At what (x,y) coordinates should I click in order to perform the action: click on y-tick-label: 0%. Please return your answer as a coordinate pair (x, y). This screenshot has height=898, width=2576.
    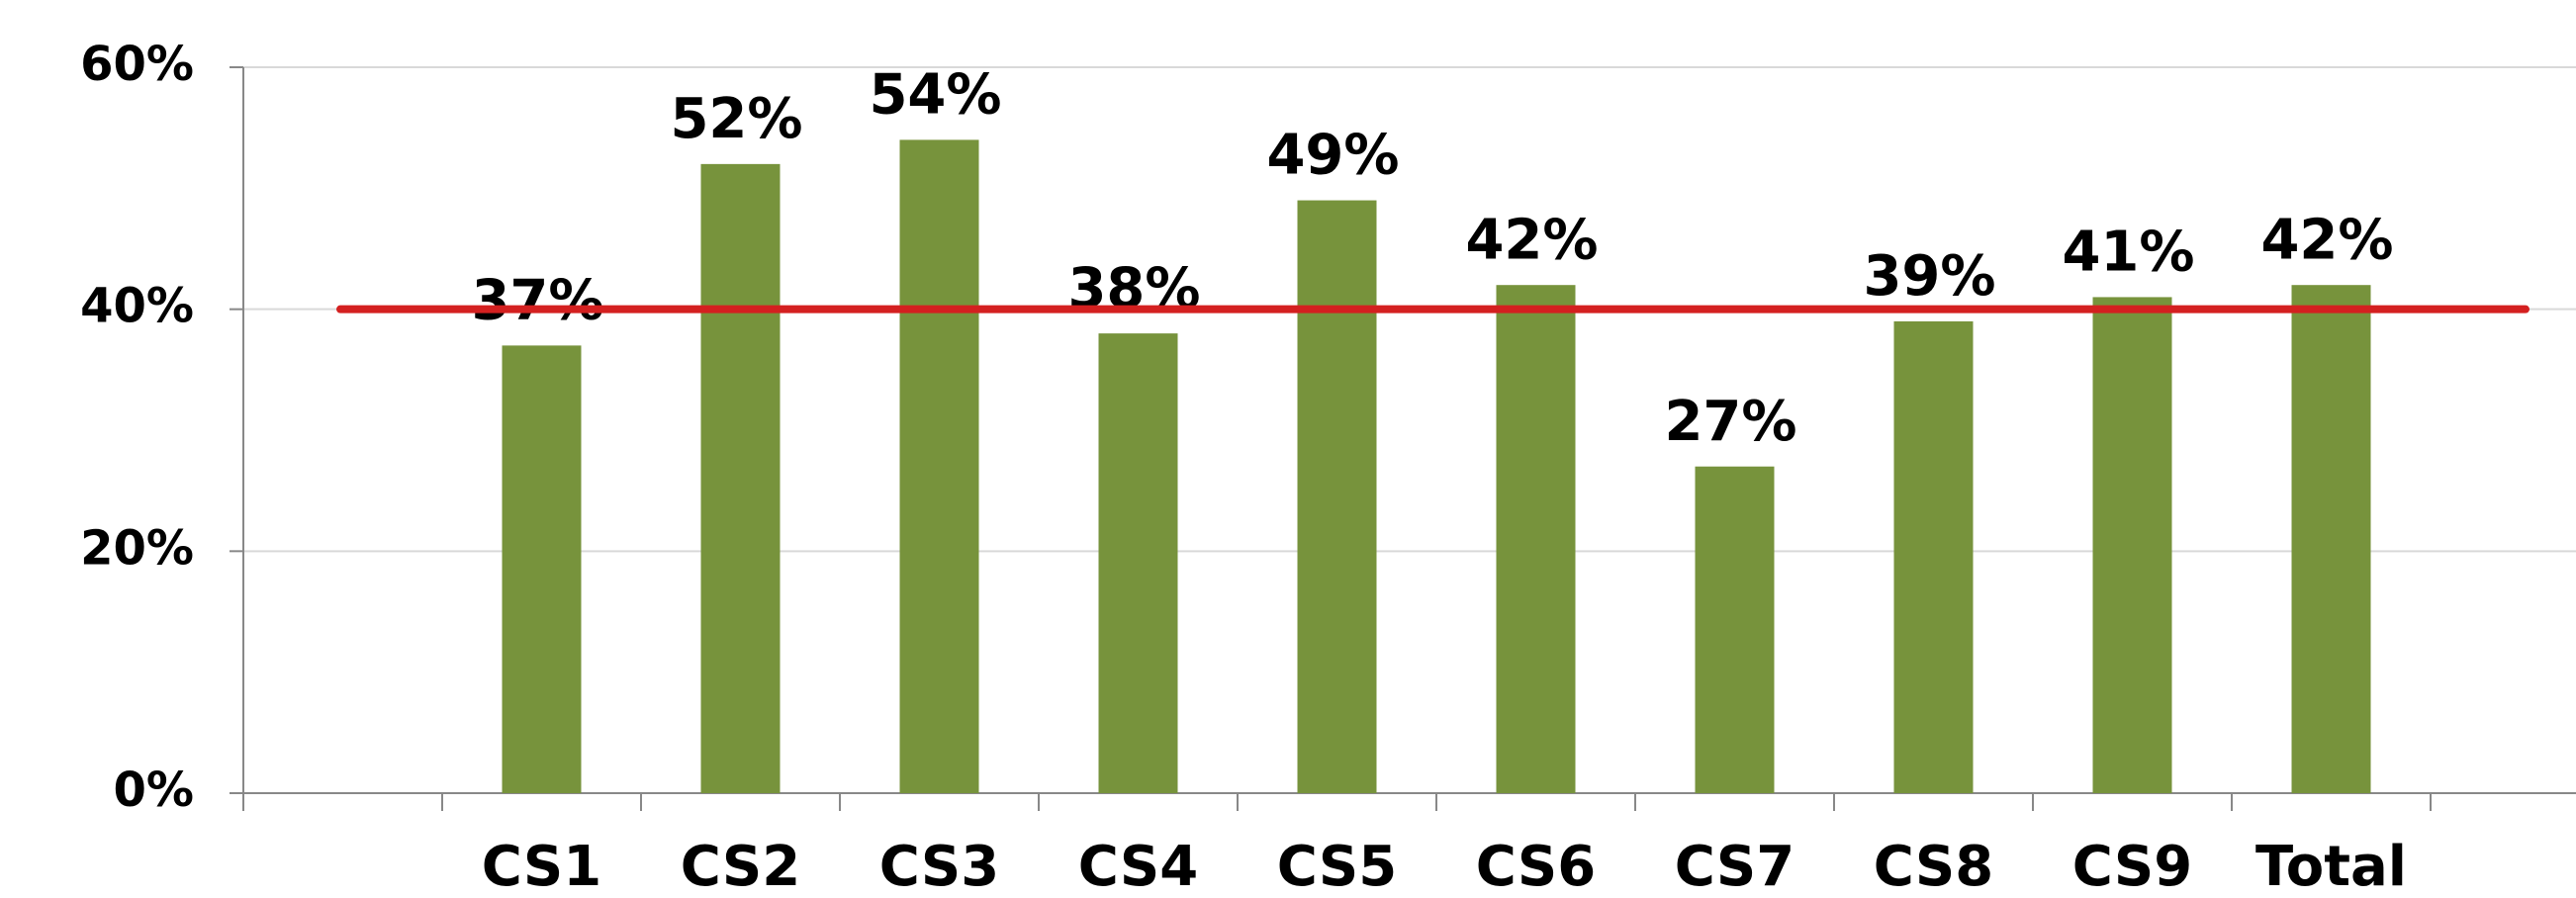
    Looking at the image, I should click on (154, 790).